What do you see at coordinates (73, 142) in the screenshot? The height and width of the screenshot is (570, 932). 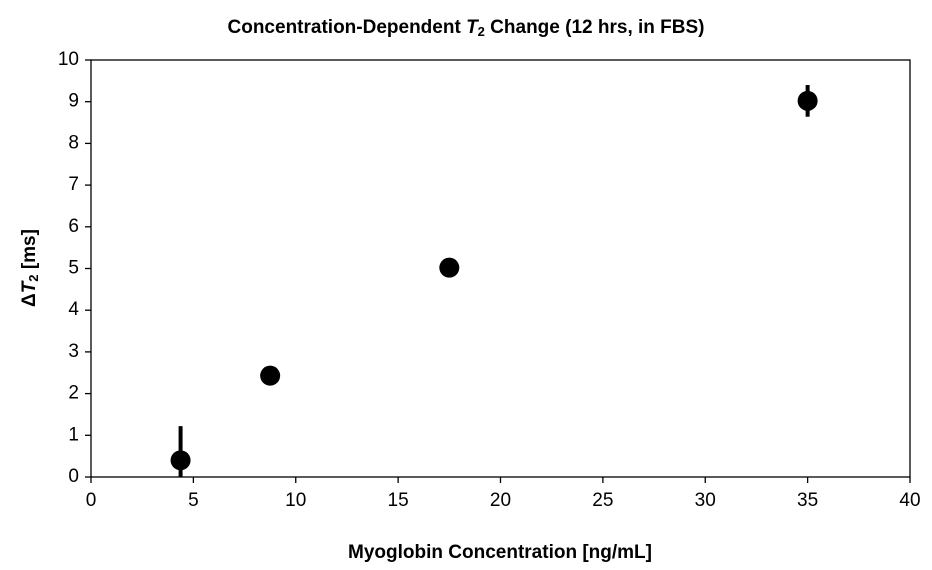 I see `y-tick-label: 8` at bounding box center [73, 142].